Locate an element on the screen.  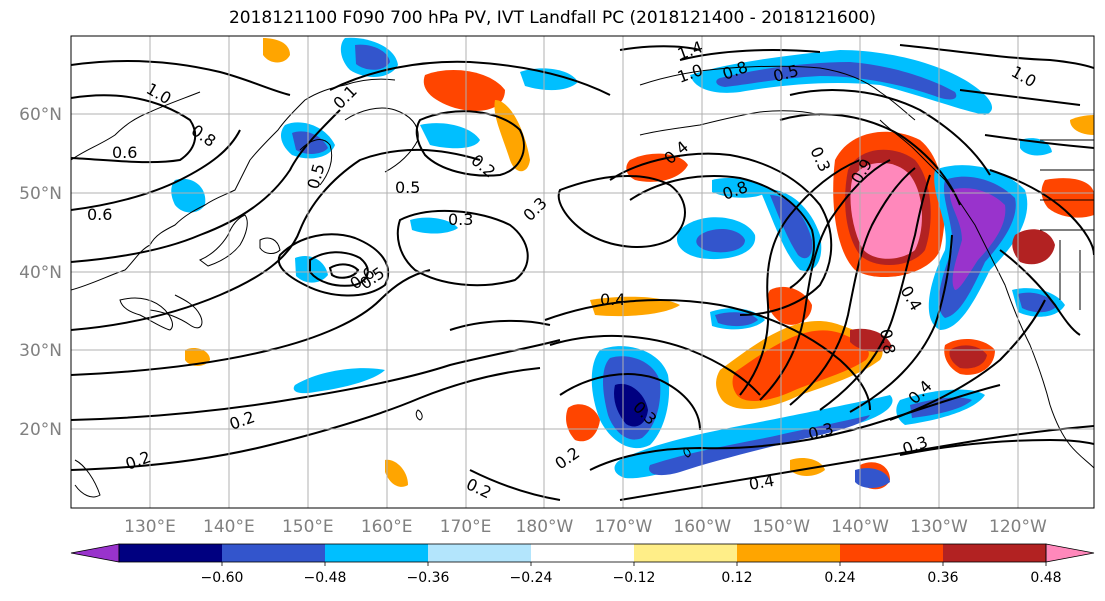
lat-tick-label: 30°N is located at coordinates (40, 351).